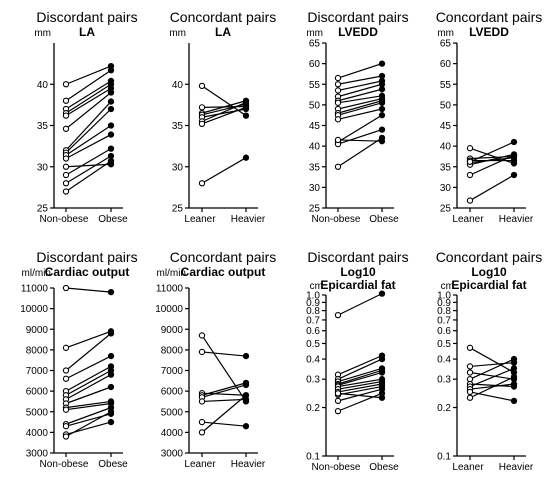  I want to click on y-unit-label: cm, so click(447, 286).